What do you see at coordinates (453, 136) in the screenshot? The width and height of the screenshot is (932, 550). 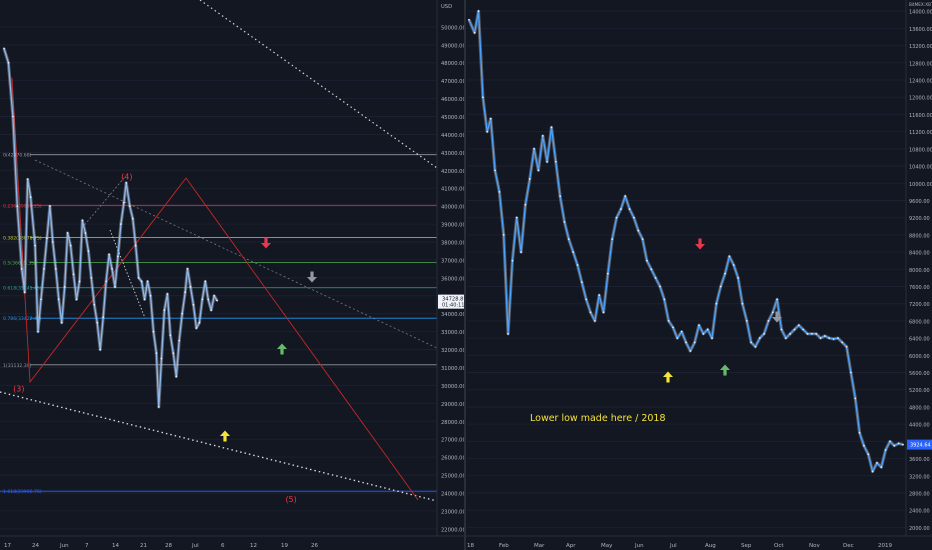 I see `y-tick-label: 44000.00` at bounding box center [453, 136].